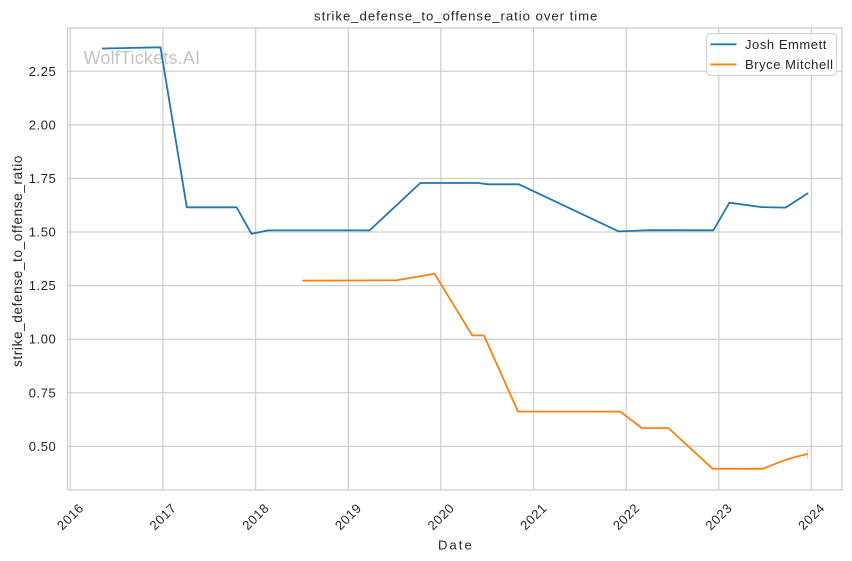 This screenshot has height=561, width=852. I want to click on svg-text: 1.25, so click(43, 285).